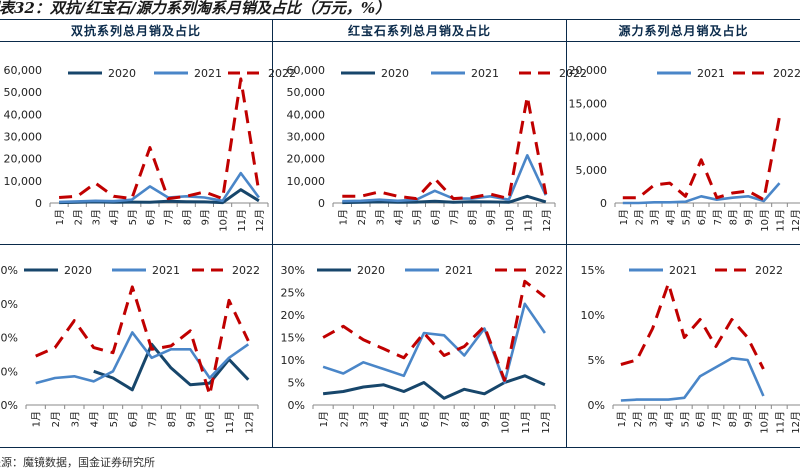 This screenshot has width=800, height=474. Describe the element at coordinates (23, 137) in the screenshot. I see `y-tick-label: 30,000` at that location.